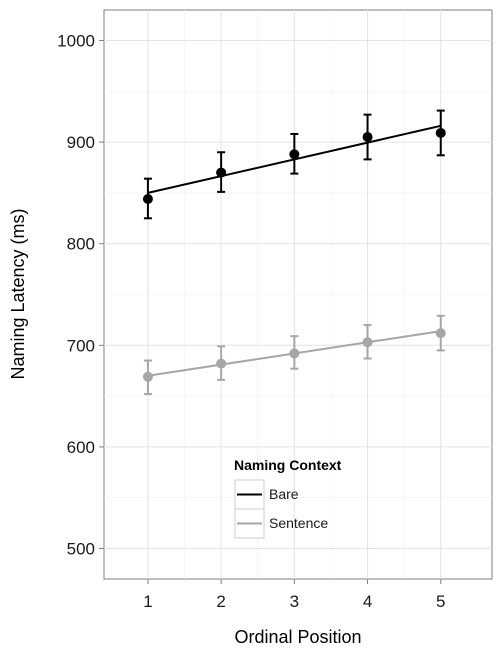 The width and height of the screenshot is (504, 654). What do you see at coordinates (297, 637) in the screenshot?
I see `x-axis-title: Ordinal Position` at bounding box center [297, 637].